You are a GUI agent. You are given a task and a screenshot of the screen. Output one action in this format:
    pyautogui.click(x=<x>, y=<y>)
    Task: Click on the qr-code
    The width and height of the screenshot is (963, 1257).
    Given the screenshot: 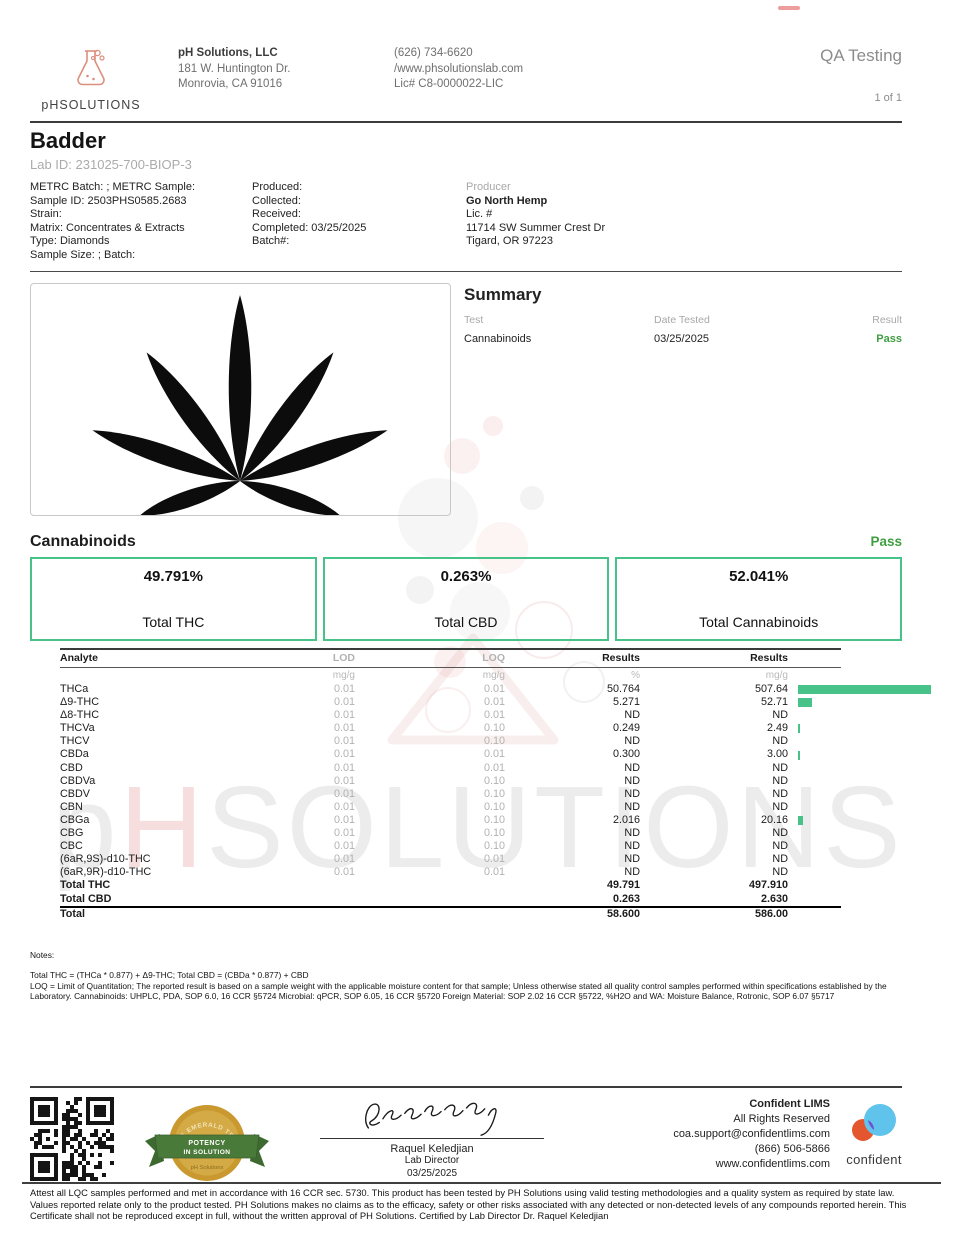 What is the action you would take?
    pyautogui.click(x=72, y=1139)
    